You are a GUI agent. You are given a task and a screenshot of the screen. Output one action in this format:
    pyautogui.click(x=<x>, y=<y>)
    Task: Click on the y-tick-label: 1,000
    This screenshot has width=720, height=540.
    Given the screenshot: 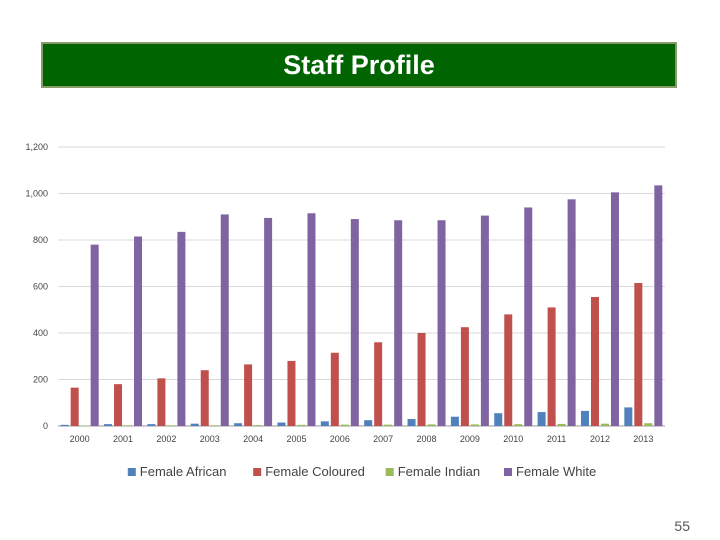 What is the action you would take?
    pyautogui.click(x=36, y=194)
    